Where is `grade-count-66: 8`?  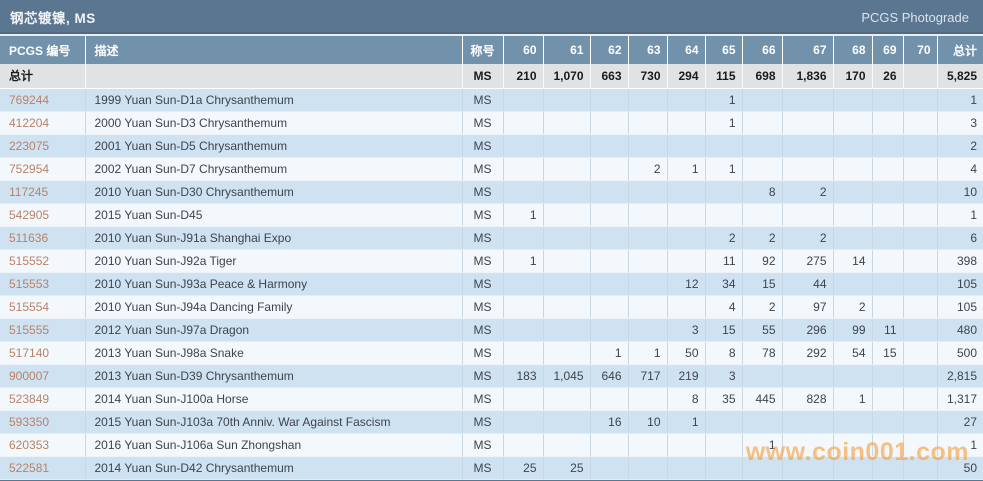
grade-count-66: 8 is located at coordinates (761, 192).